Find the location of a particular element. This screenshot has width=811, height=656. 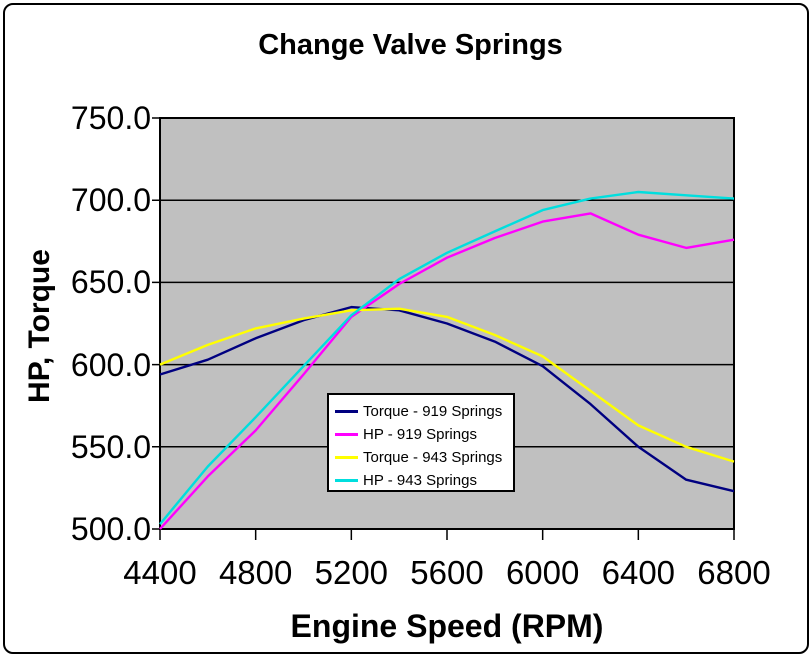

x-tick-label-3: 5600 is located at coordinates (447, 572).